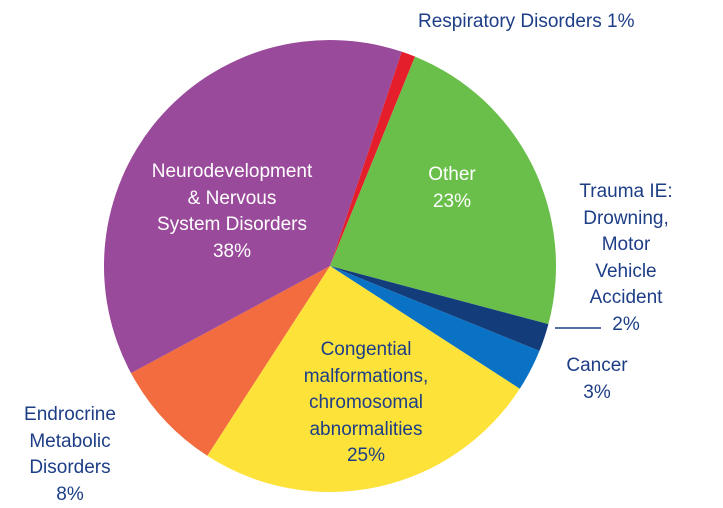 This screenshot has height=508, width=723. What do you see at coordinates (621, 21) in the screenshot?
I see `value-label: 1%` at bounding box center [621, 21].